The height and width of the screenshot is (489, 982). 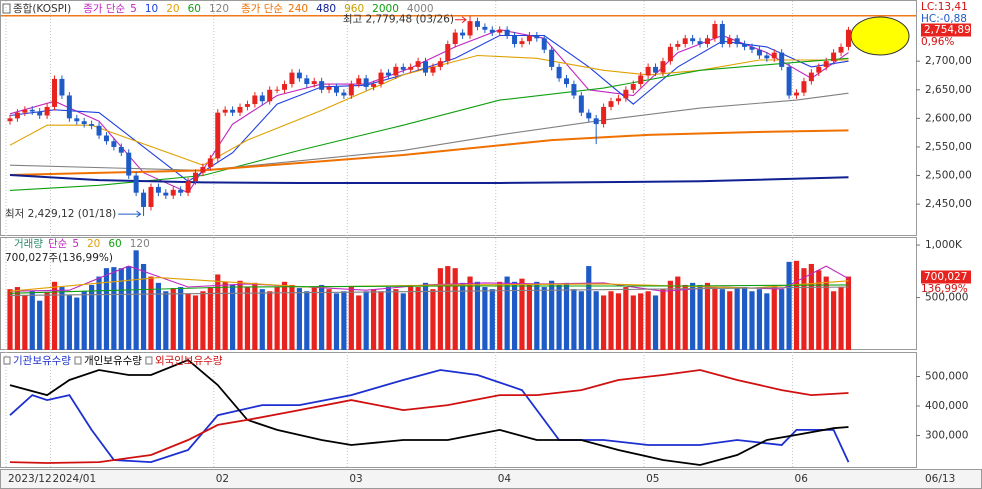 What do you see at coordinates (946, 298) in the screenshot?
I see `y-tick-label: 500,000` at bounding box center [946, 298].